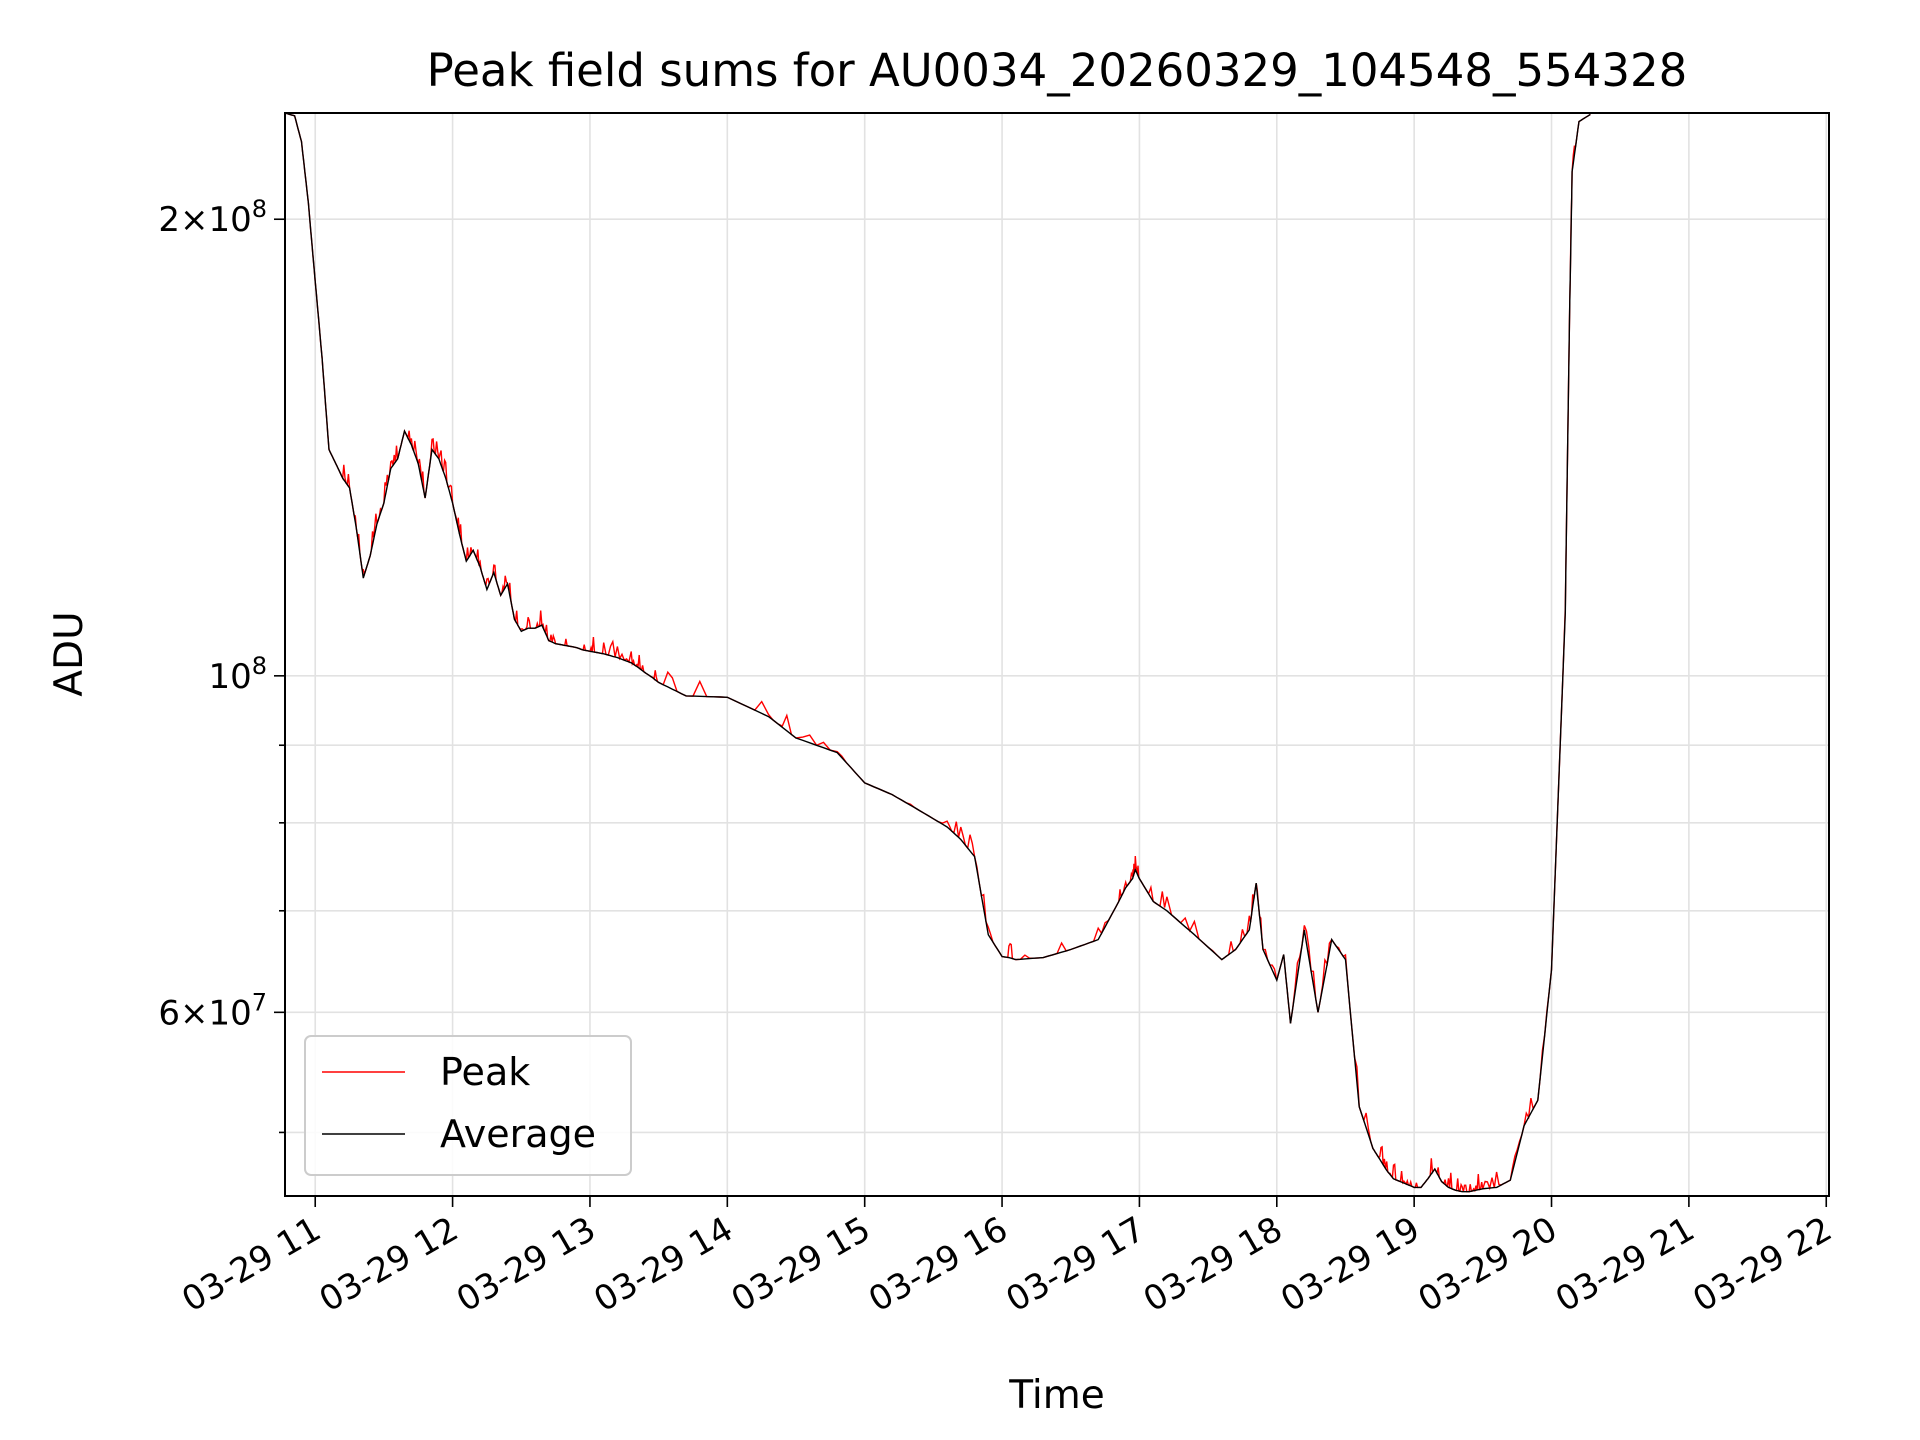 This screenshot has height=1440, width=1920. I want to click on y-tick-label: 2×108, so click(212, 217).